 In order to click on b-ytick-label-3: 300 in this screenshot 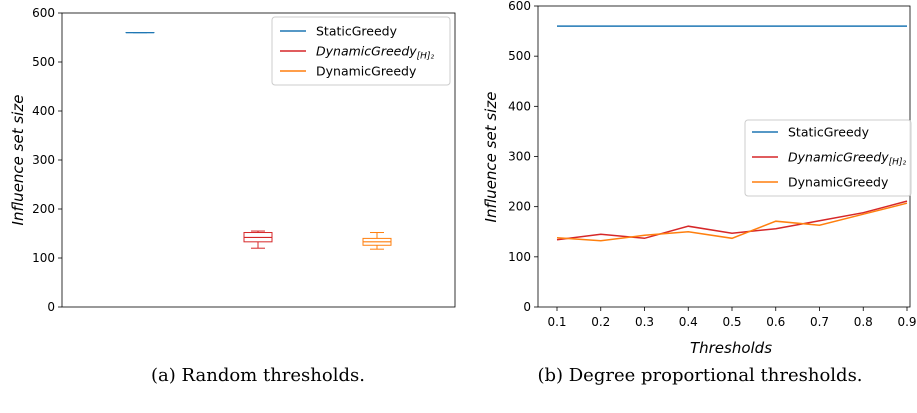, I will do `click(519, 157)`.